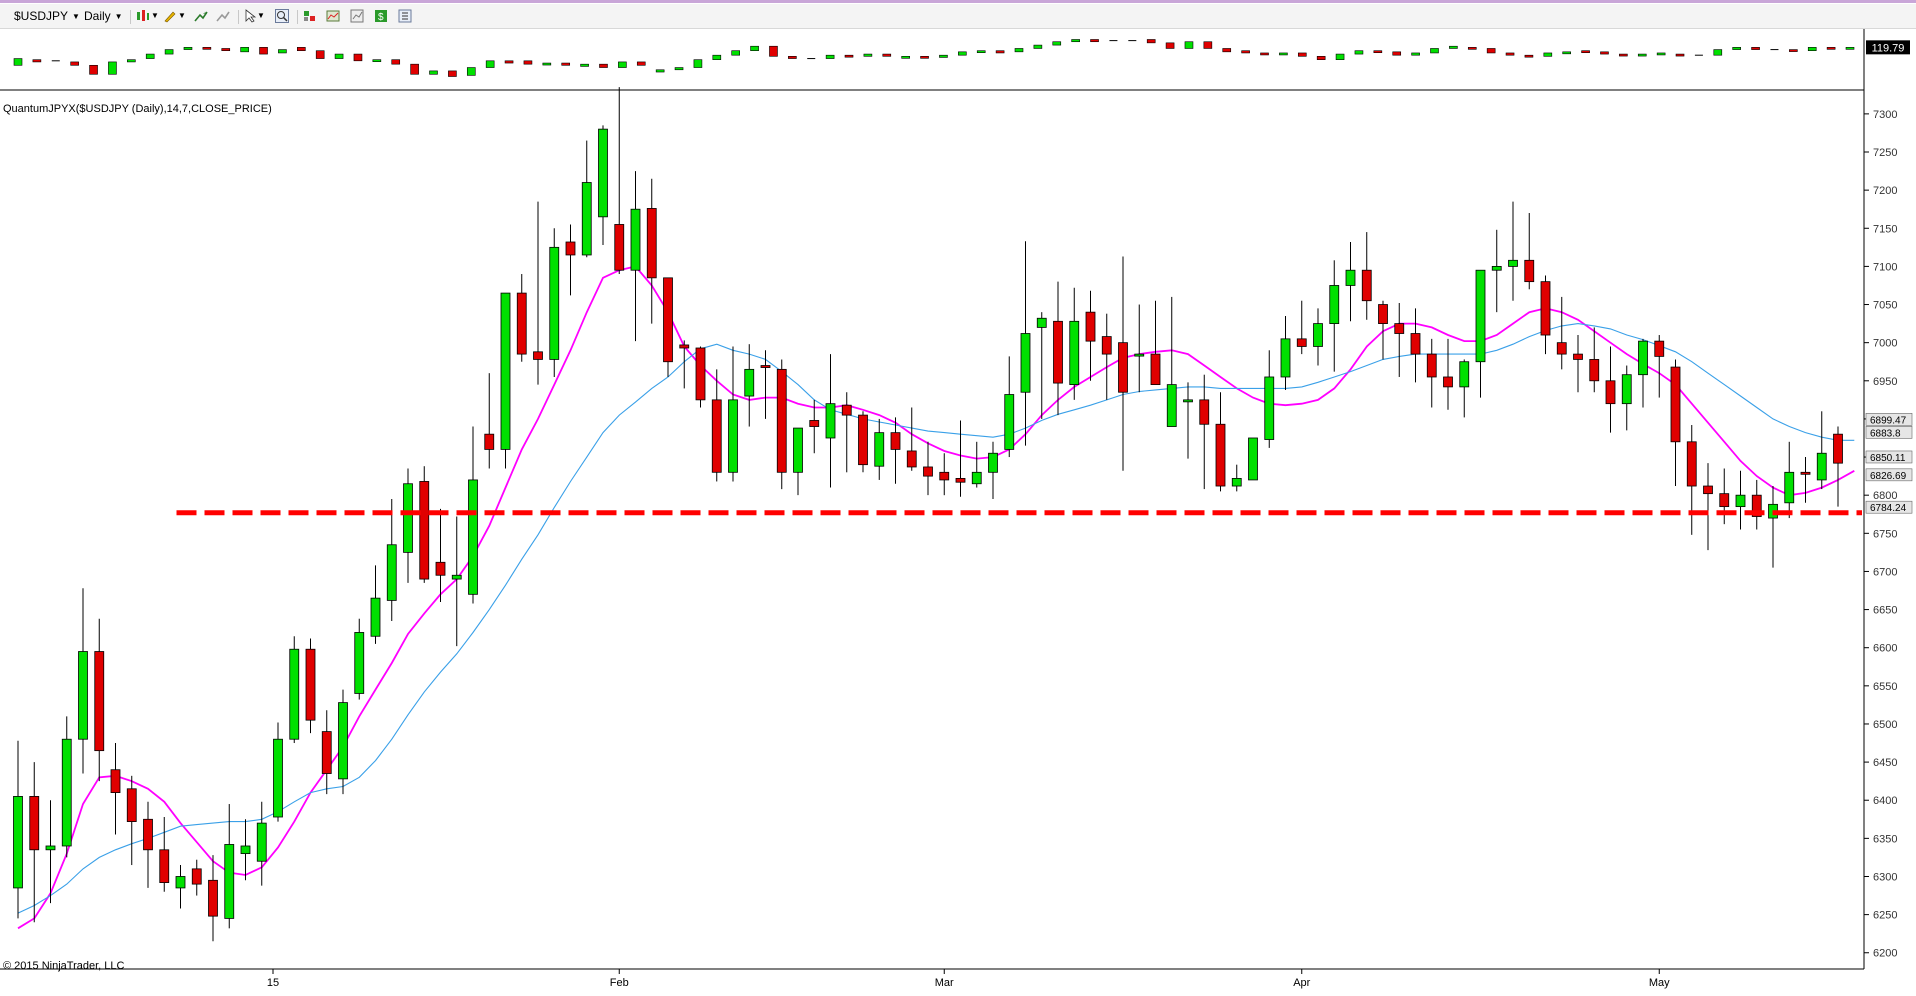 This screenshot has width=1916, height=996. What do you see at coordinates (1888, 508) in the screenshot?
I see `price-marker-label: 6784.24` at bounding box center [1888, 508].